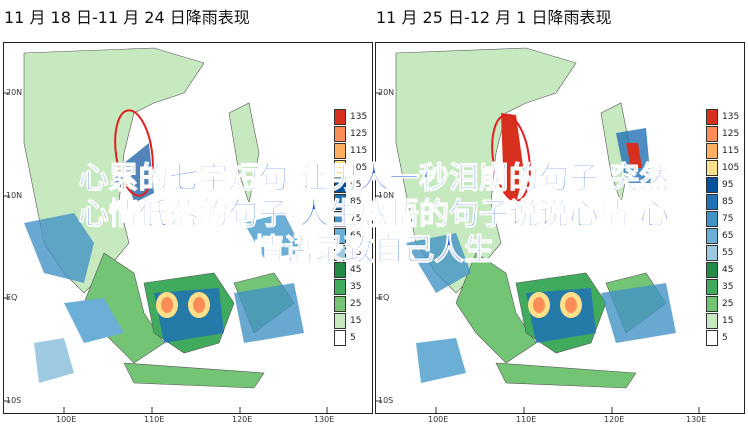 This screenshot has width=748, height=424. Describe the element at coordinates (511, 158) in the screenshot. I see `highlight-circle-right` at that location.